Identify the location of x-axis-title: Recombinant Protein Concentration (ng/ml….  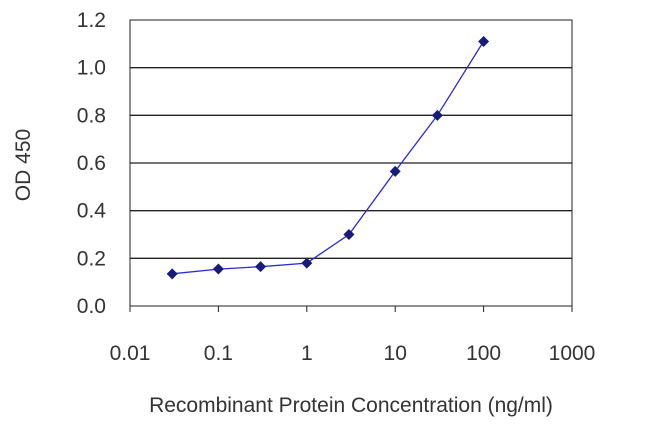
(351, 405).